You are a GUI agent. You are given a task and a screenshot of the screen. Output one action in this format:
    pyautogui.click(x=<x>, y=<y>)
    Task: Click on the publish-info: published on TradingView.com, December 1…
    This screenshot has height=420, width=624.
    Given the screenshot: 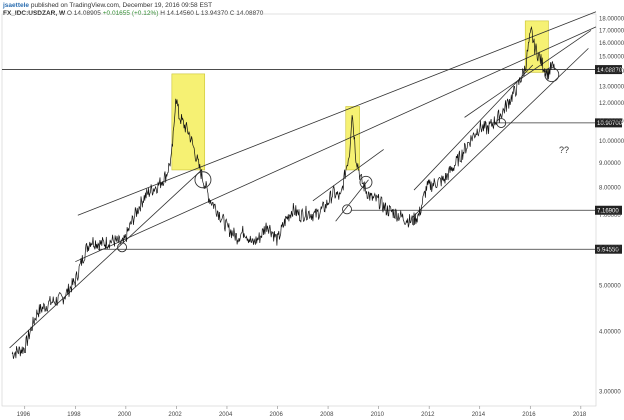 What is the action you would take?
    pyautogui.click(x=121, y=5)
    